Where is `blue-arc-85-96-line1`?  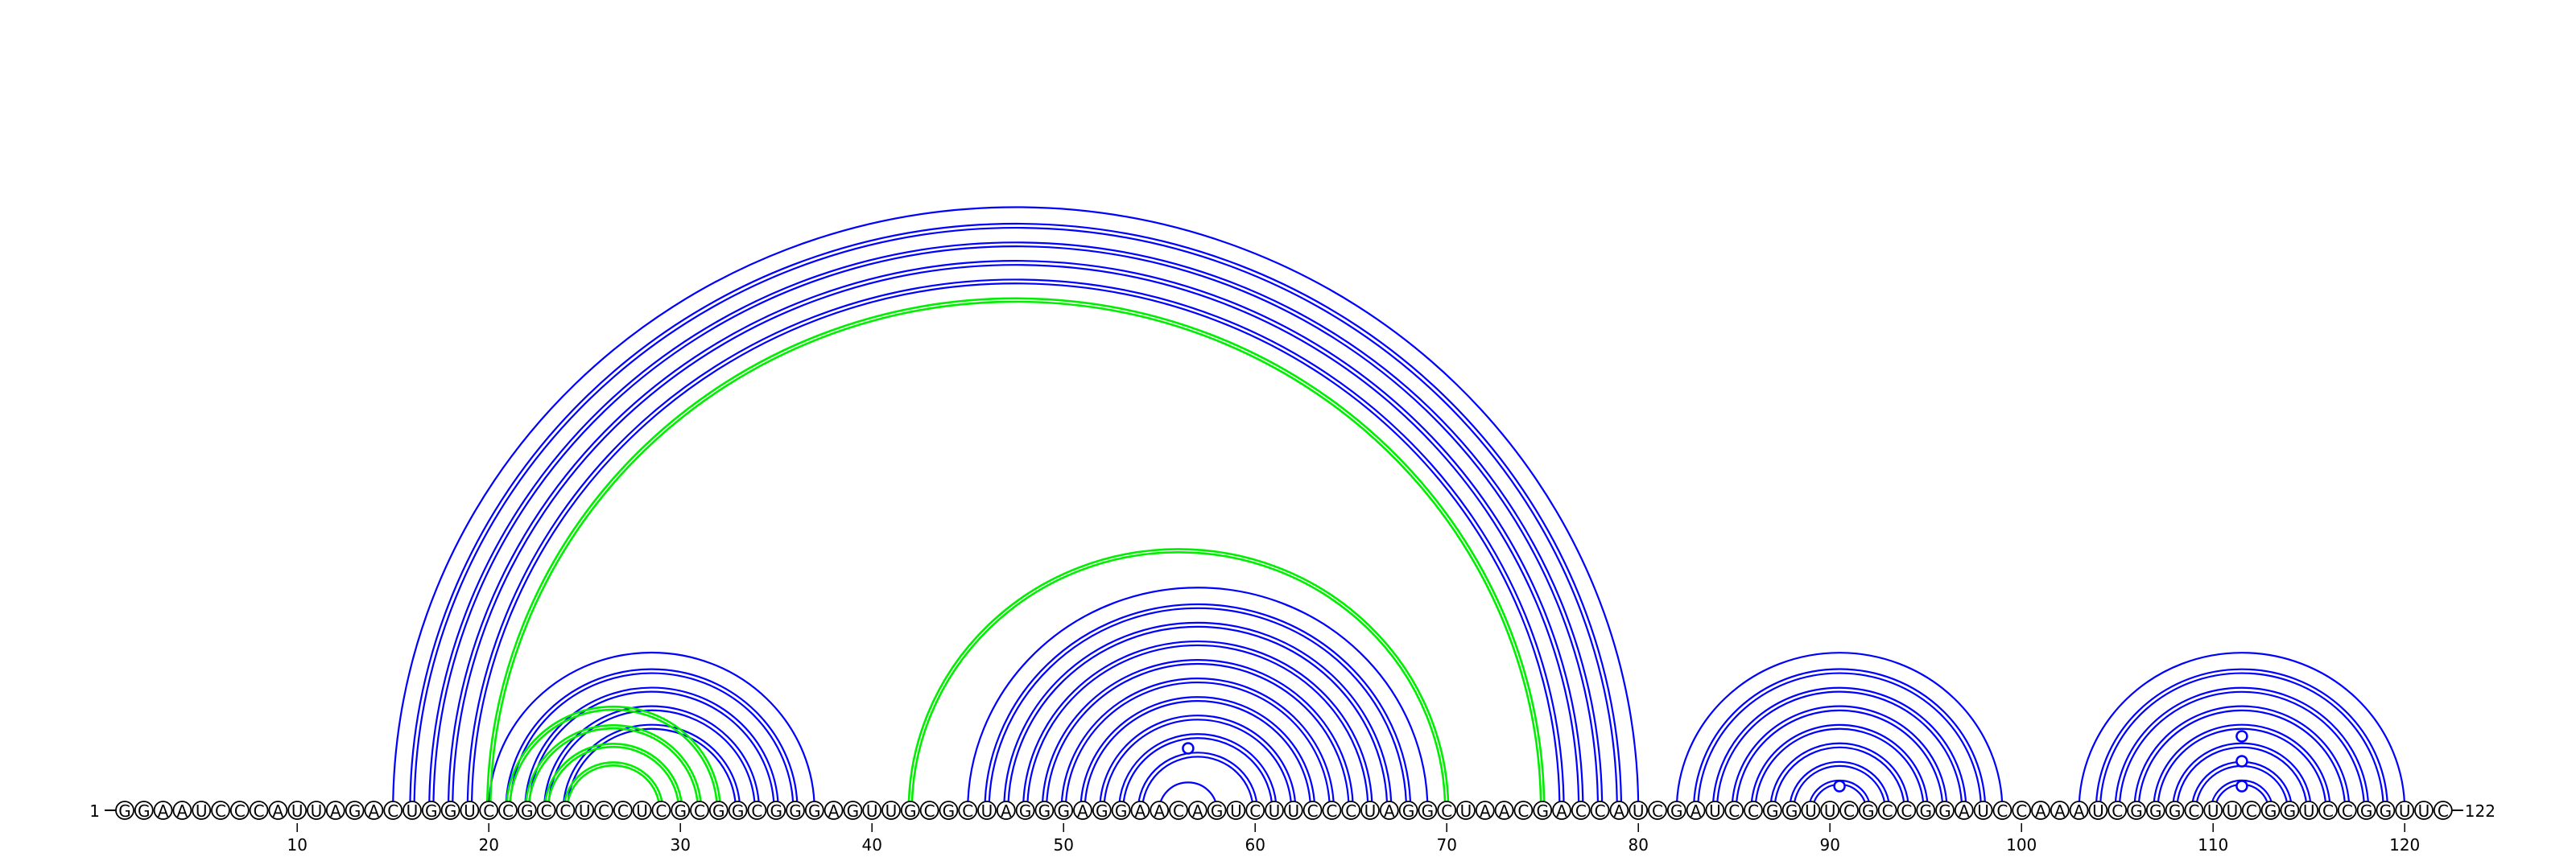
blue-arc-85-96-line1 is located at coordinates (1839, 760).